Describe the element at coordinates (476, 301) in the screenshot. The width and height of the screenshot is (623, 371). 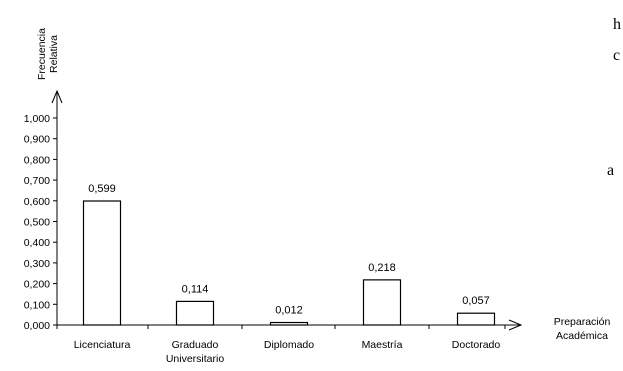
I see `bar-value-label: 0,057` at that location.